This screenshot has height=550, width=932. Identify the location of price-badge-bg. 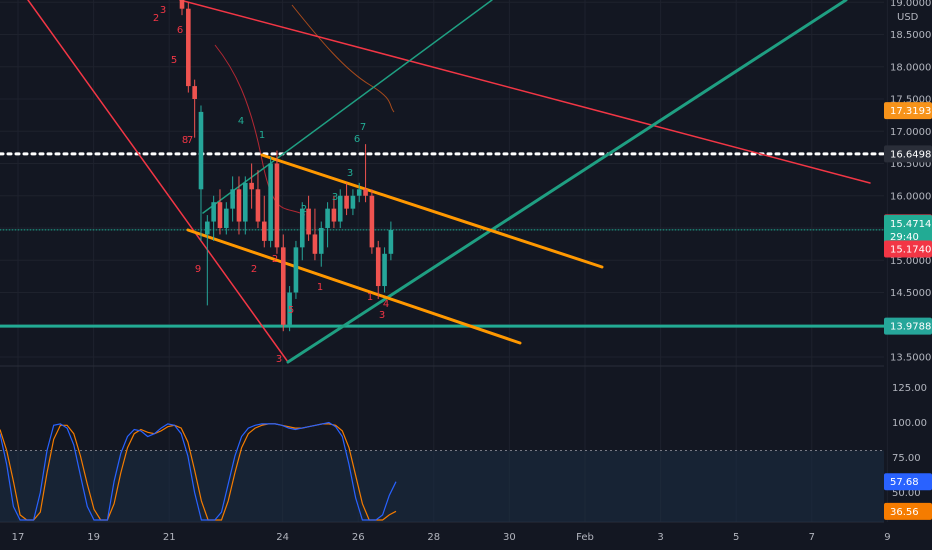
(908, 326).